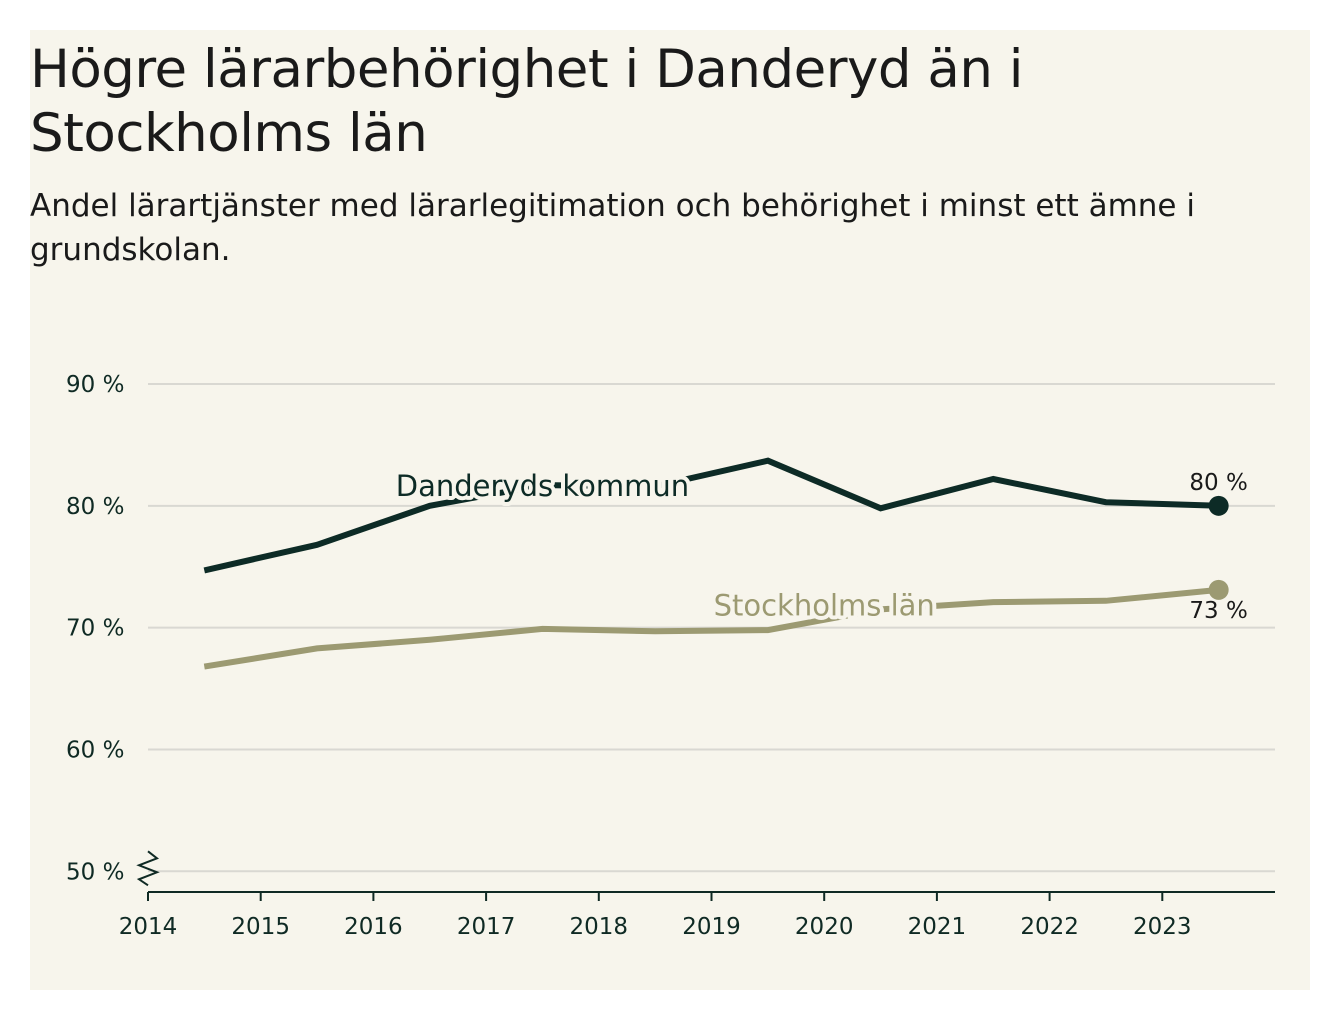 This screenshot has height=1020, width=1340. I want to click on series-label-0: Danderyds kommun, so click(542, 486).